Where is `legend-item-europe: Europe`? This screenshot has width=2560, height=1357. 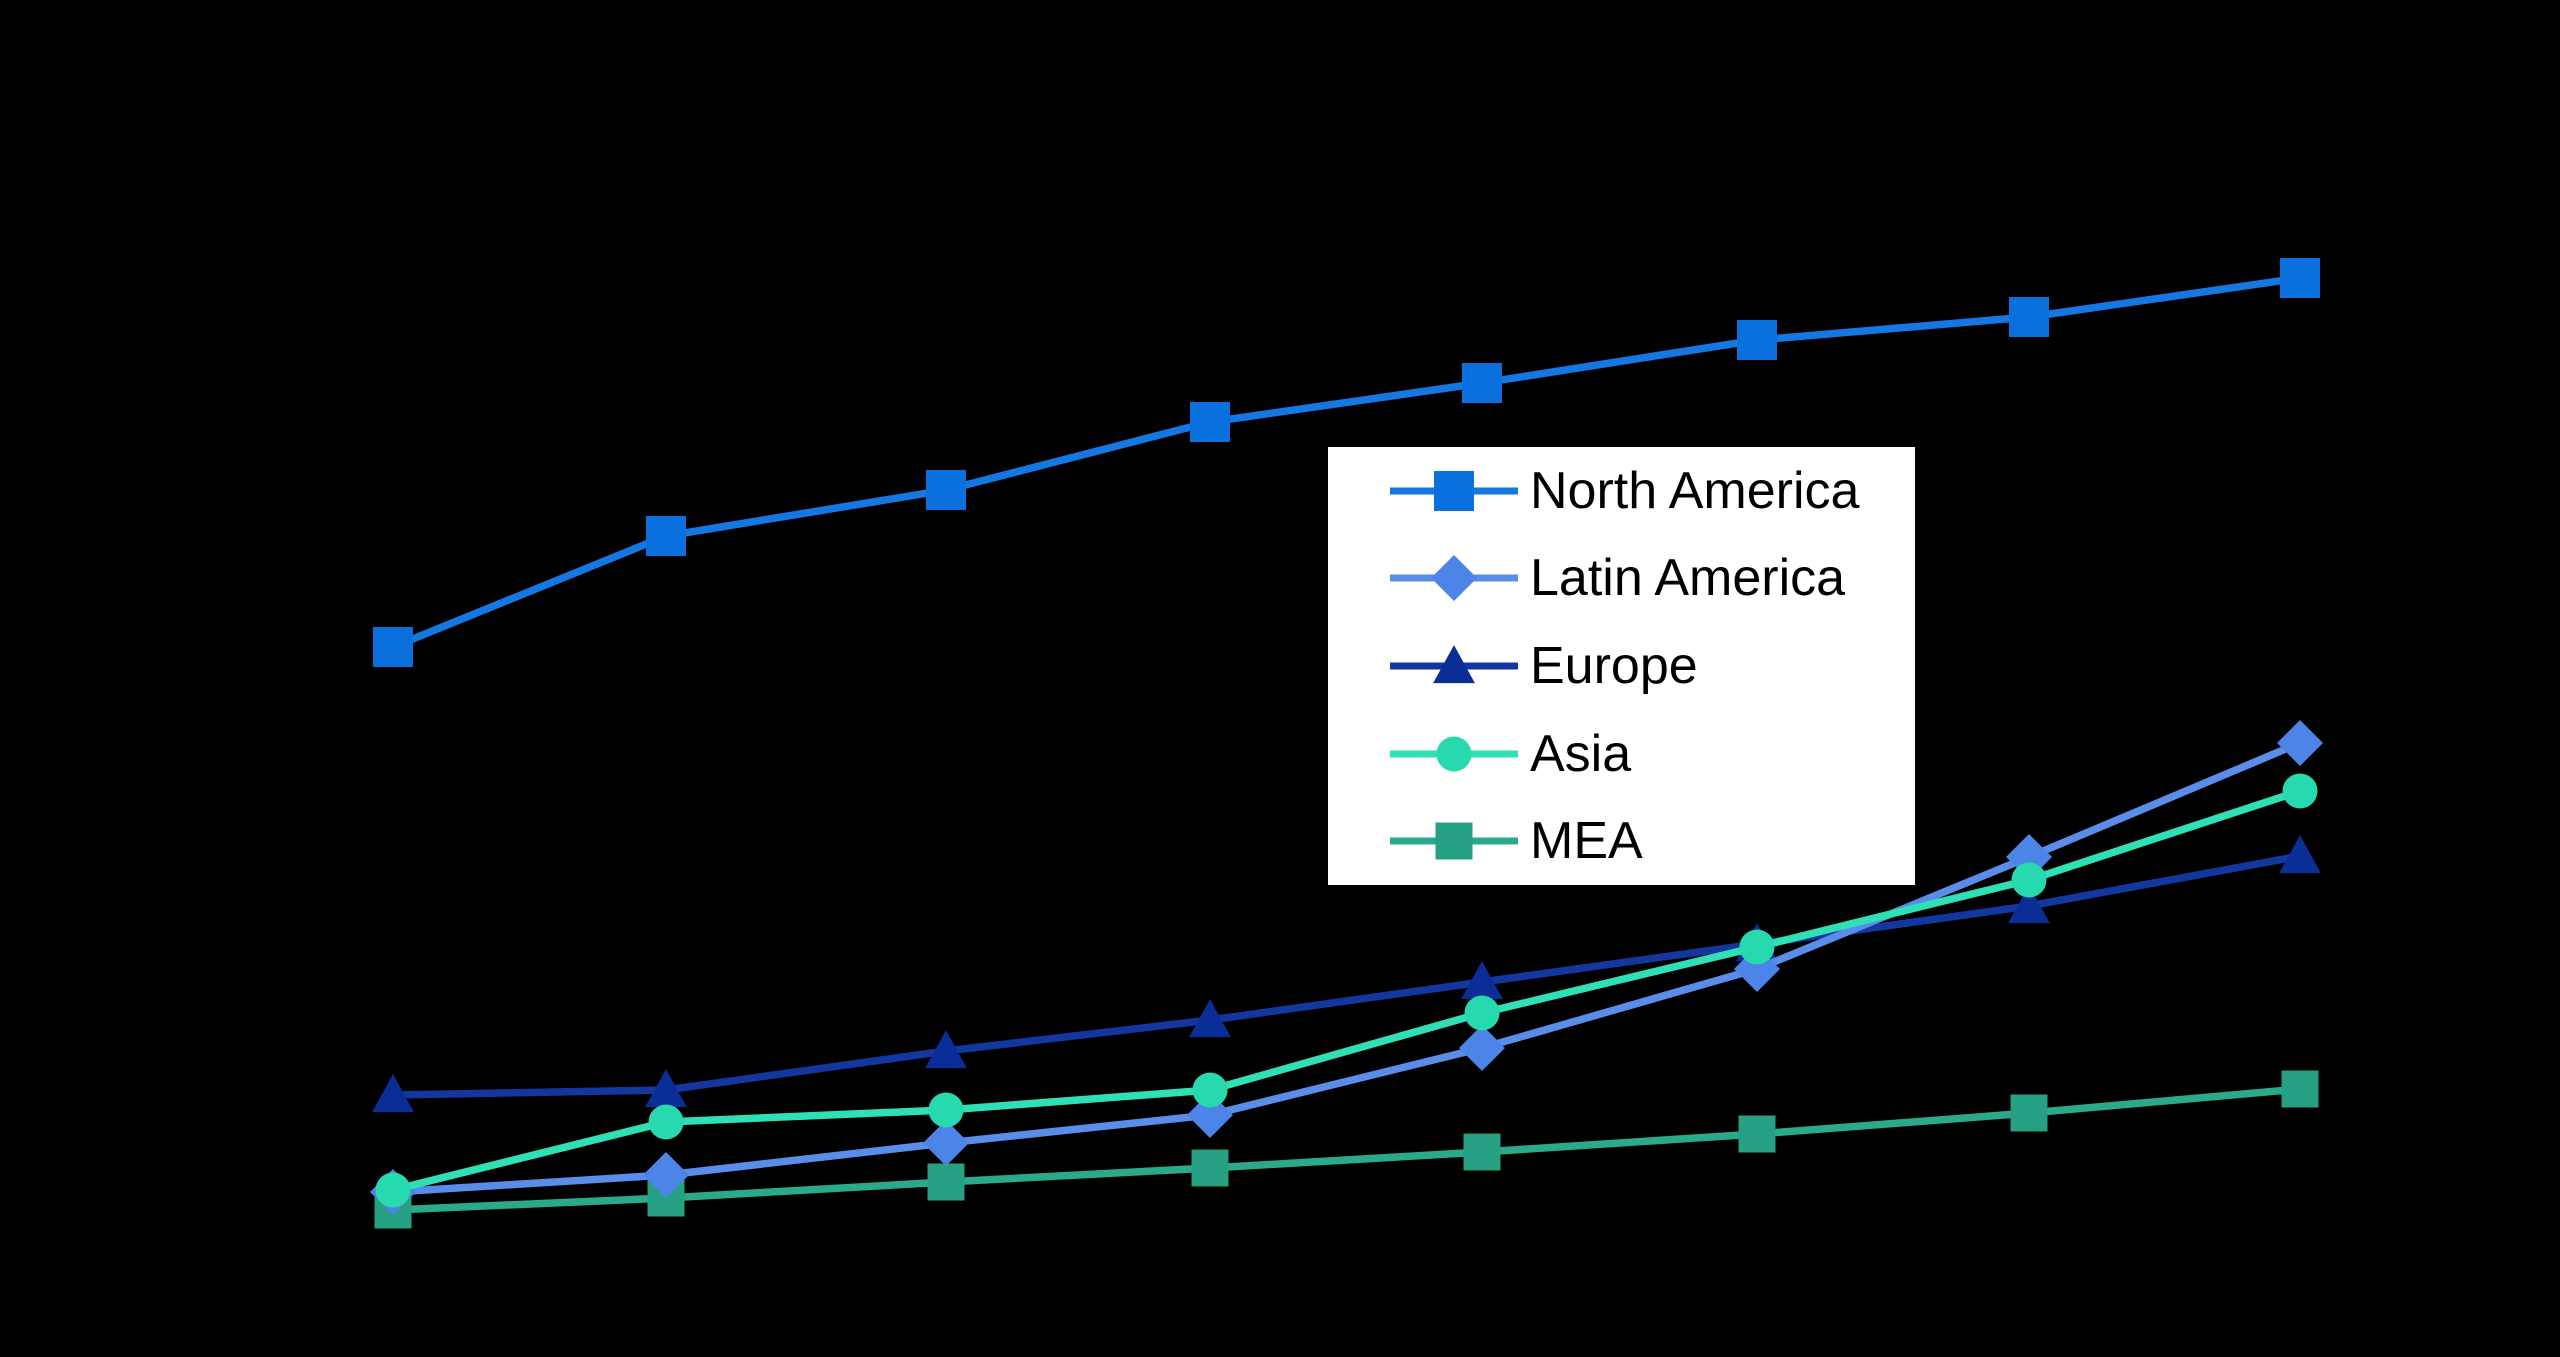 legend-item-europe: Europe is located at coordinates (1621, 666).